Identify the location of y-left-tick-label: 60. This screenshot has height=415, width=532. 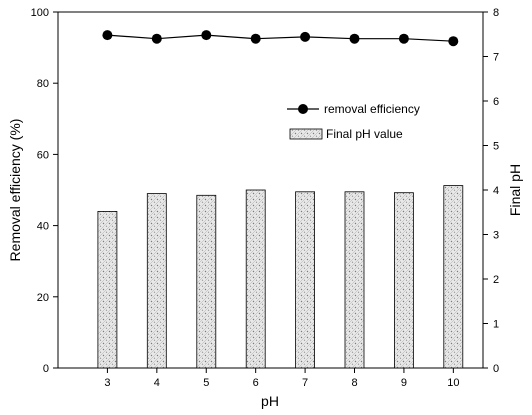
(43, 155).